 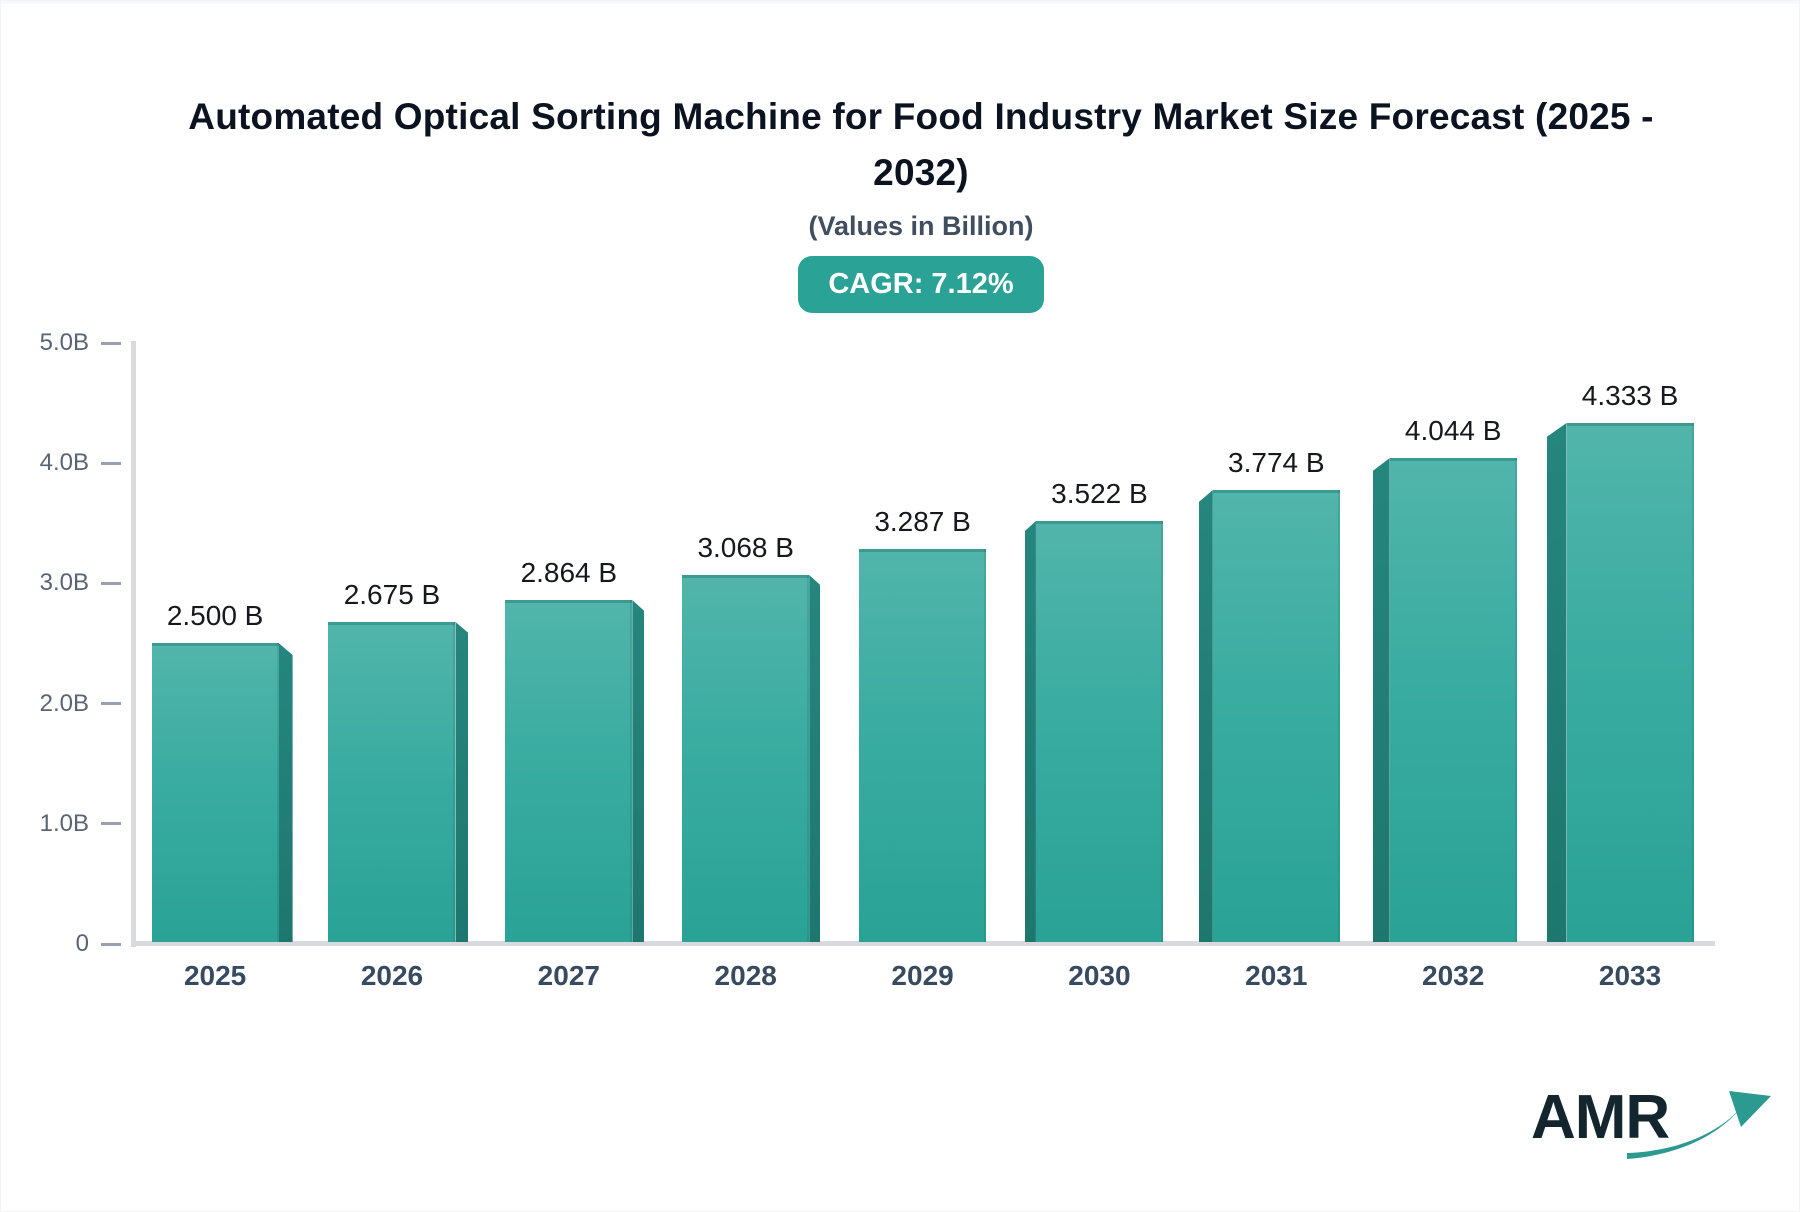 What do you see at coordinates (1099, 493) in the screenshot?
I see `bar-value-label: 3.522 B` at bounding box center [1099, 493].